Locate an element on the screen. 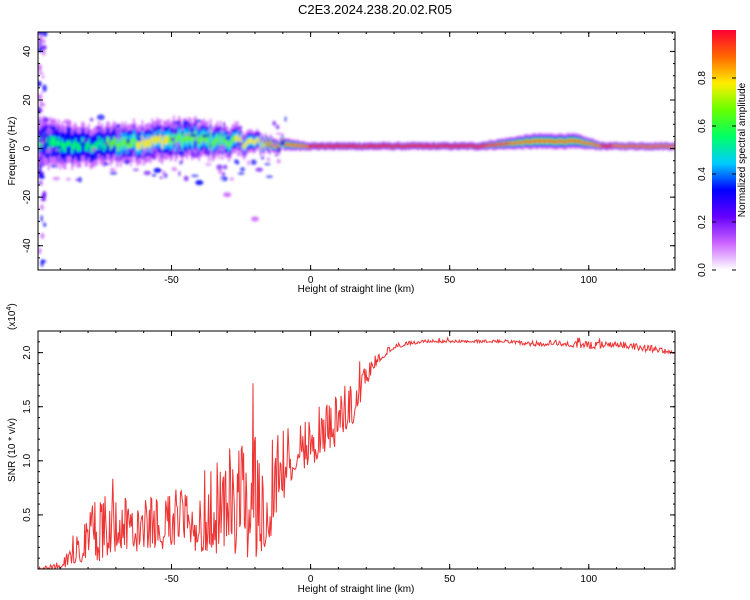  y-tick-label: -20 is located at coordinates (27, 196).